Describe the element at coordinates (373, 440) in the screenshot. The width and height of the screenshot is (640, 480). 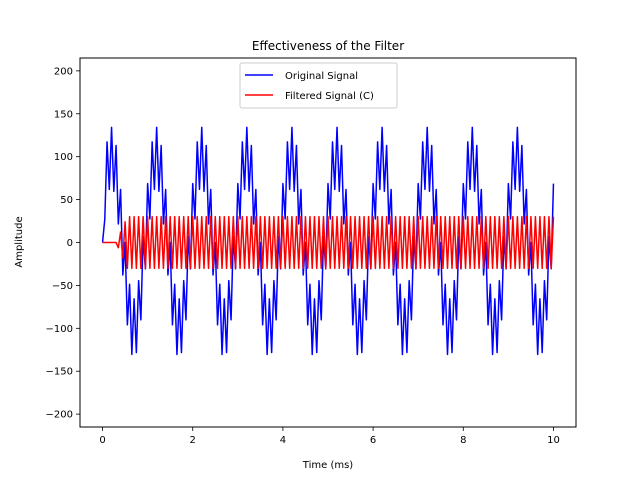
I see `x-tick-label: 6` at that location.